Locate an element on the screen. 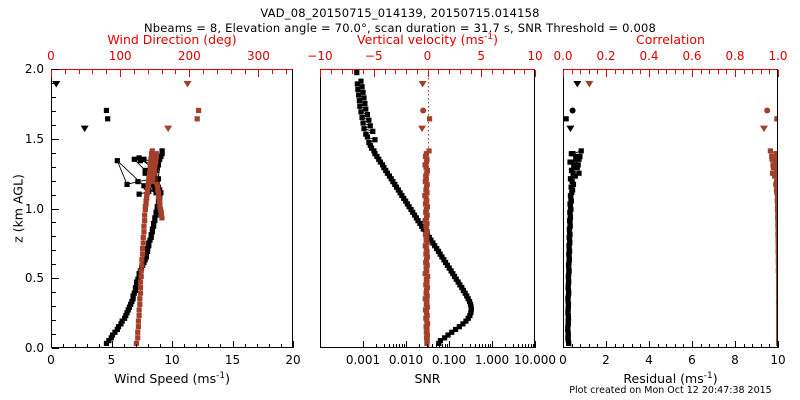 This screenshot has height=400, width=800. x-tick-label: 10 is located at coordinates (778, 360).